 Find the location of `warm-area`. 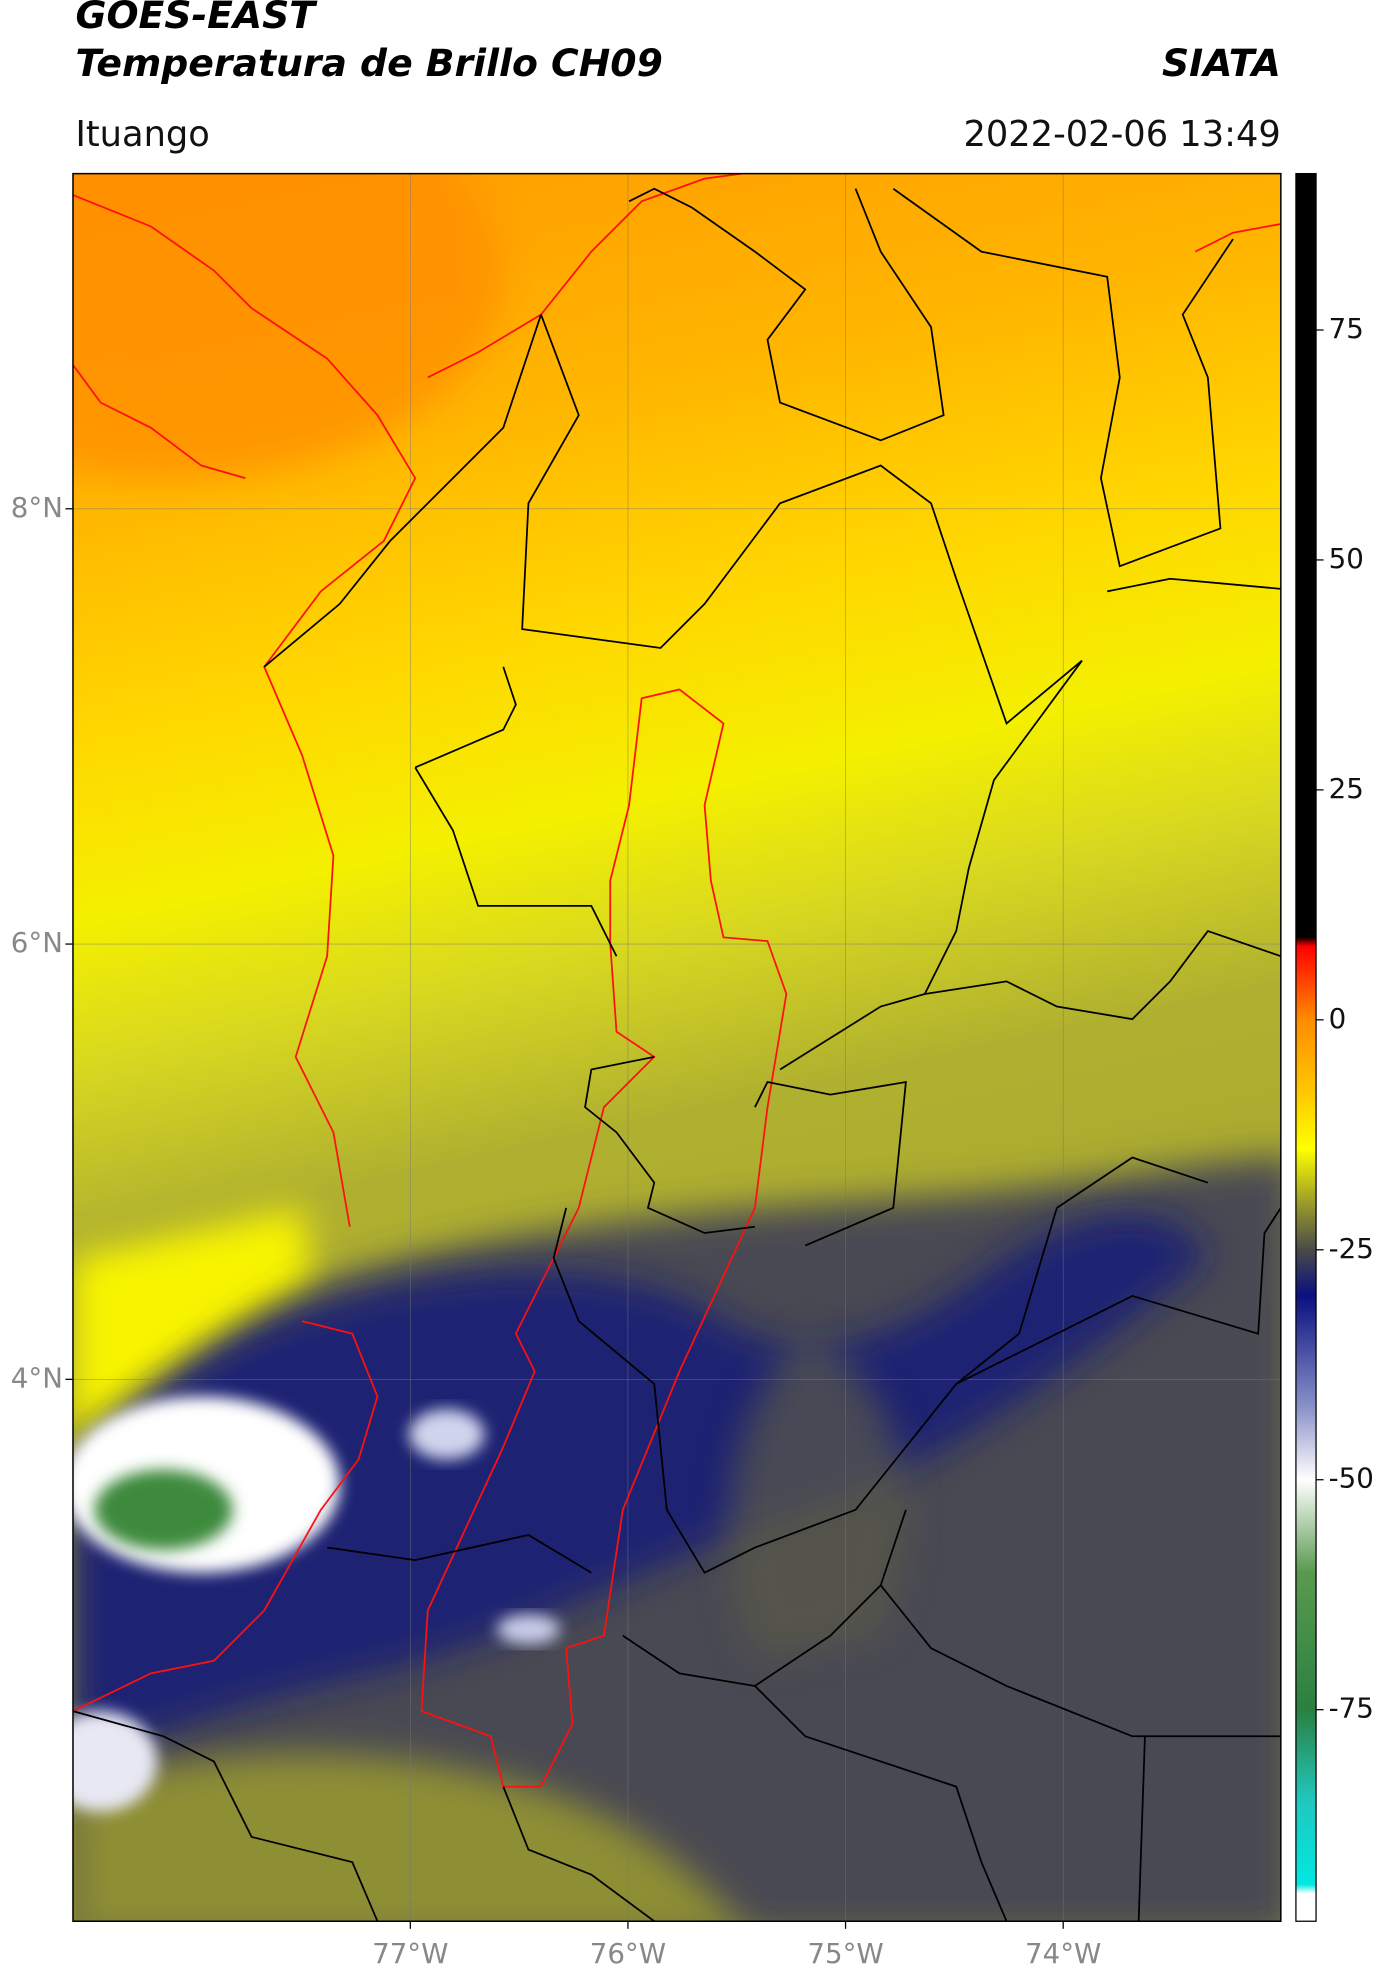

warm-area is located at coordinates (288, 326).